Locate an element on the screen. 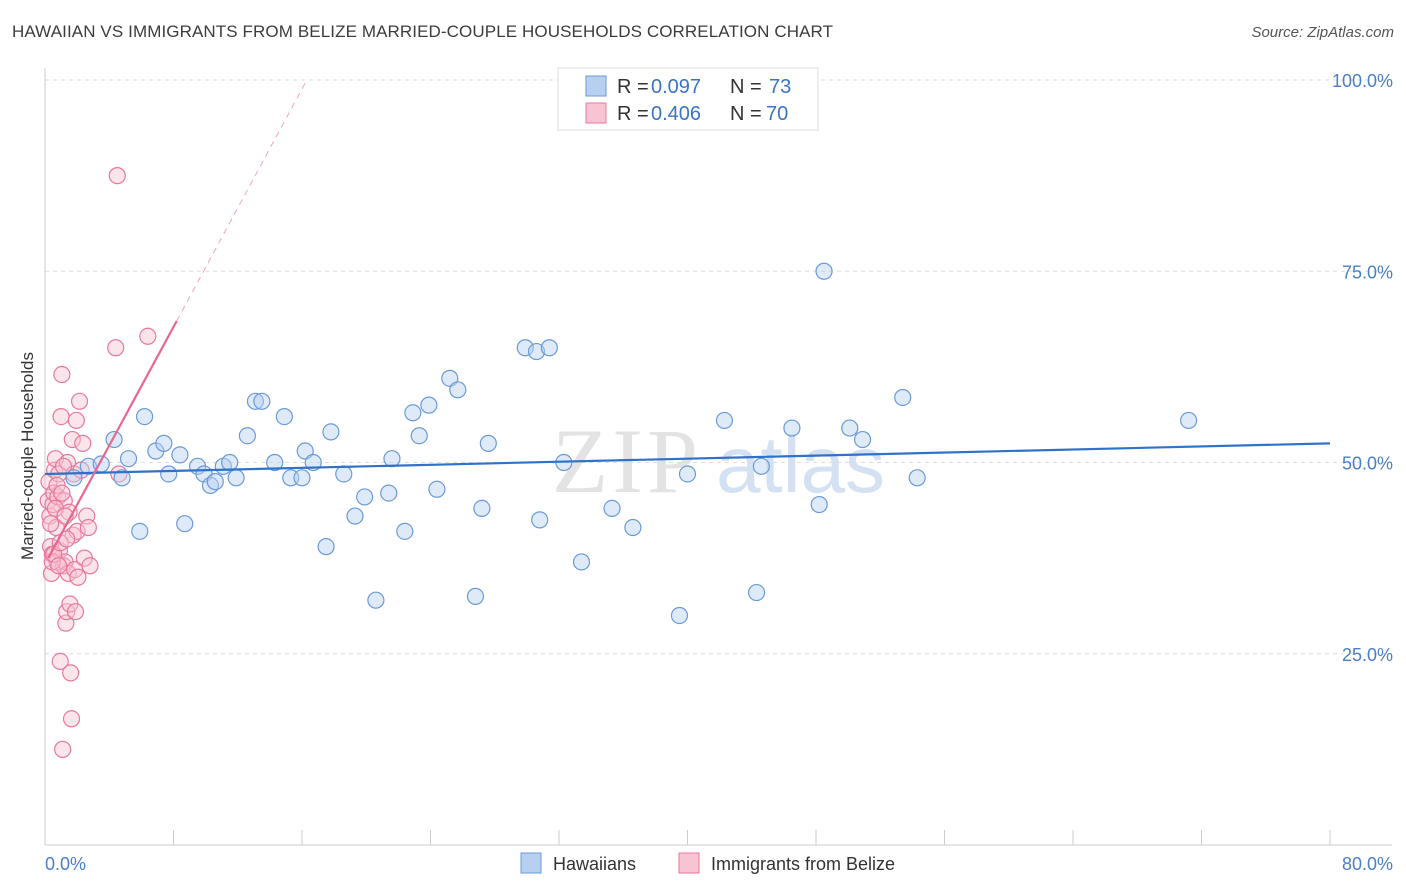 The width and height of the screenshot is (1406, 892). bottom-swatch-hawaiians is located at coordinates (531, 863).